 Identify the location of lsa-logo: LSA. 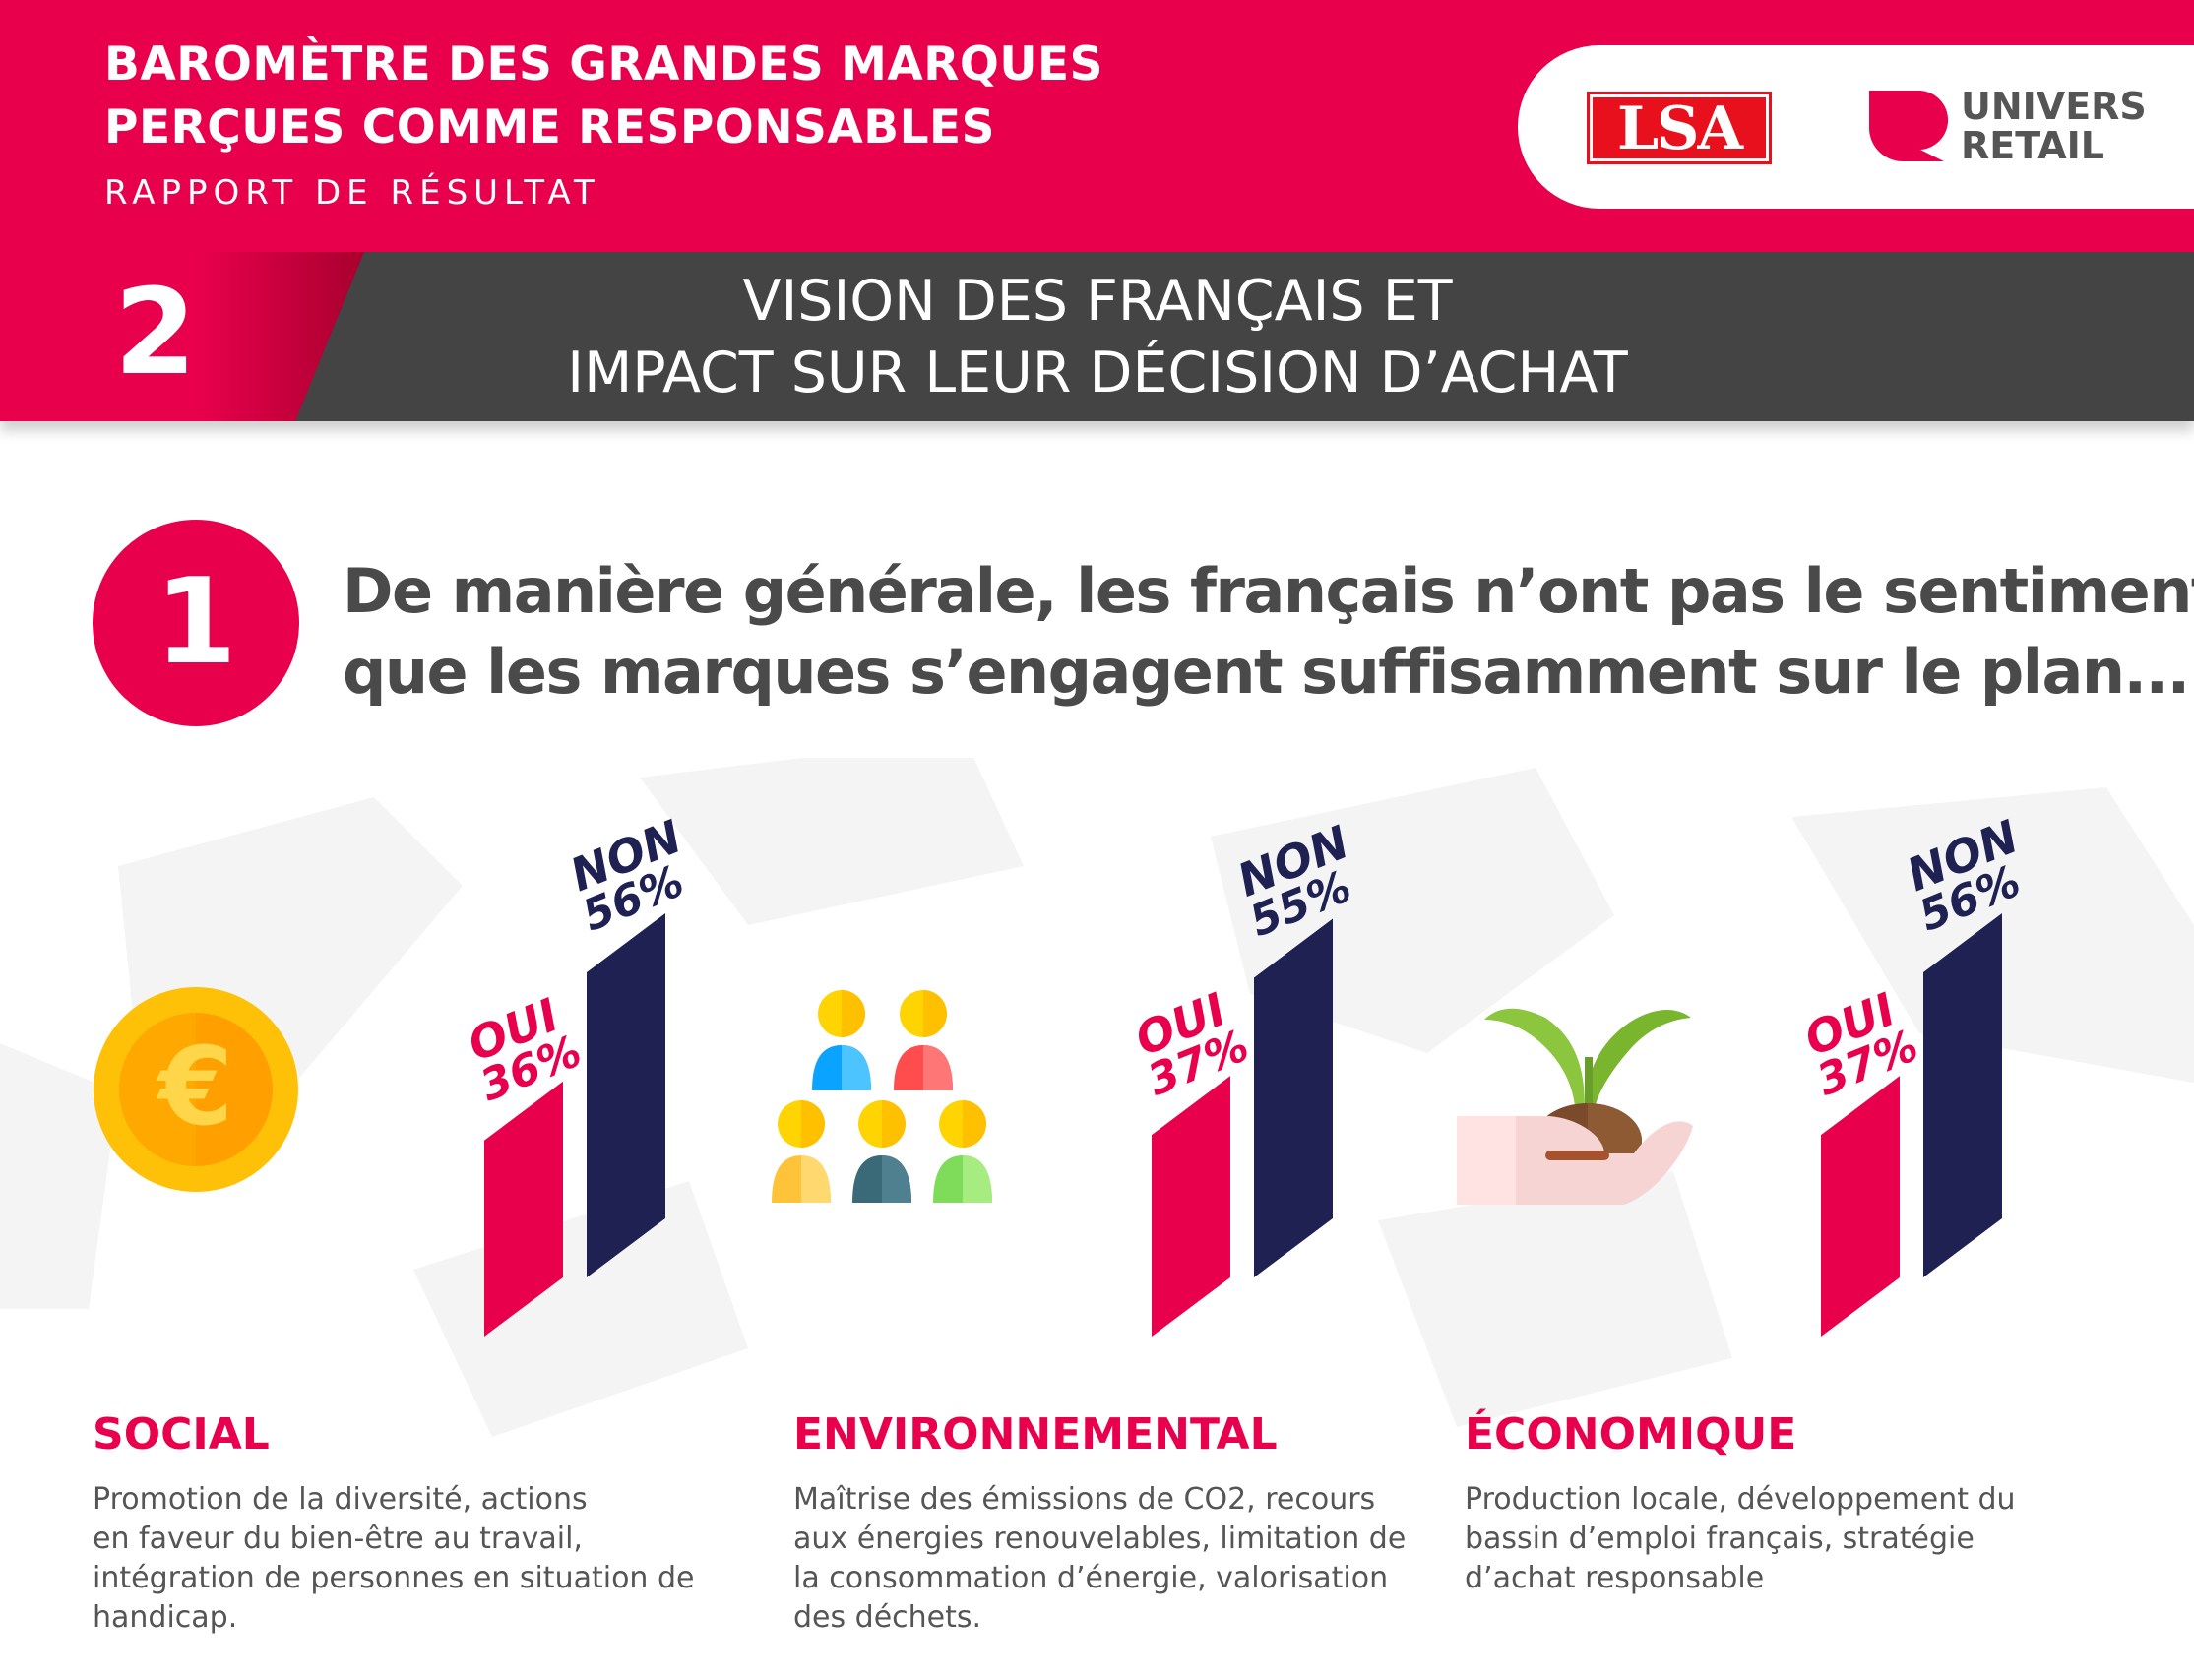
(1679, 128).